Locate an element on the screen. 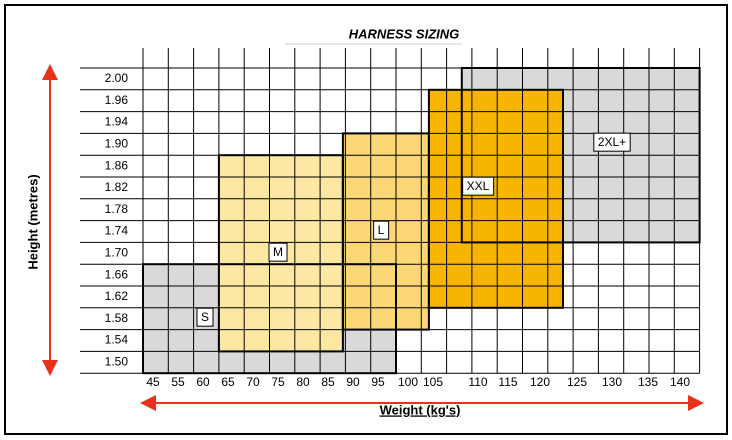 Image resolution: width=732 pixels, height=440 pixels. x-tick-label: 60 is located at coordinates (203, 382).